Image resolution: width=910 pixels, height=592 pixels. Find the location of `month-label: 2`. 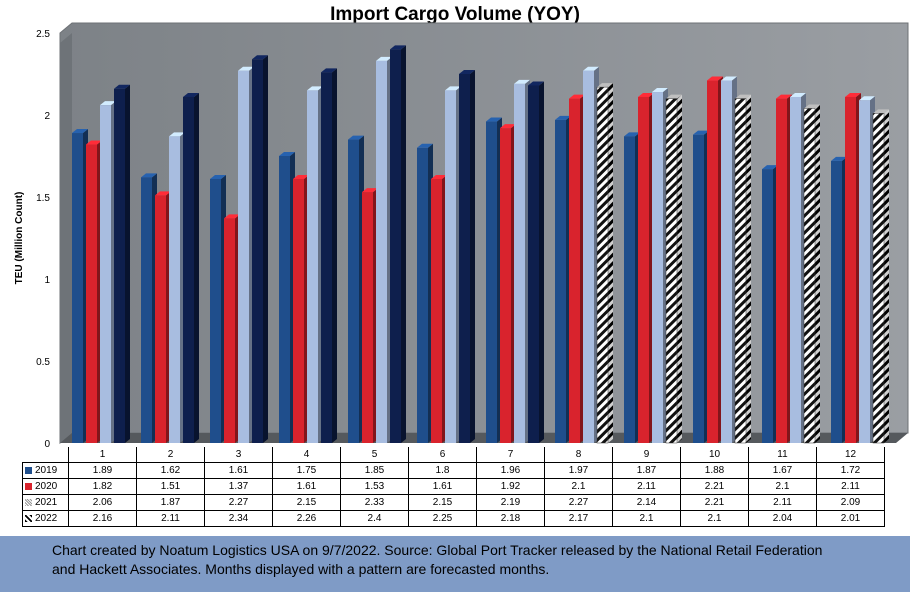

month-label: 2 is located at coordinates (170, 455).